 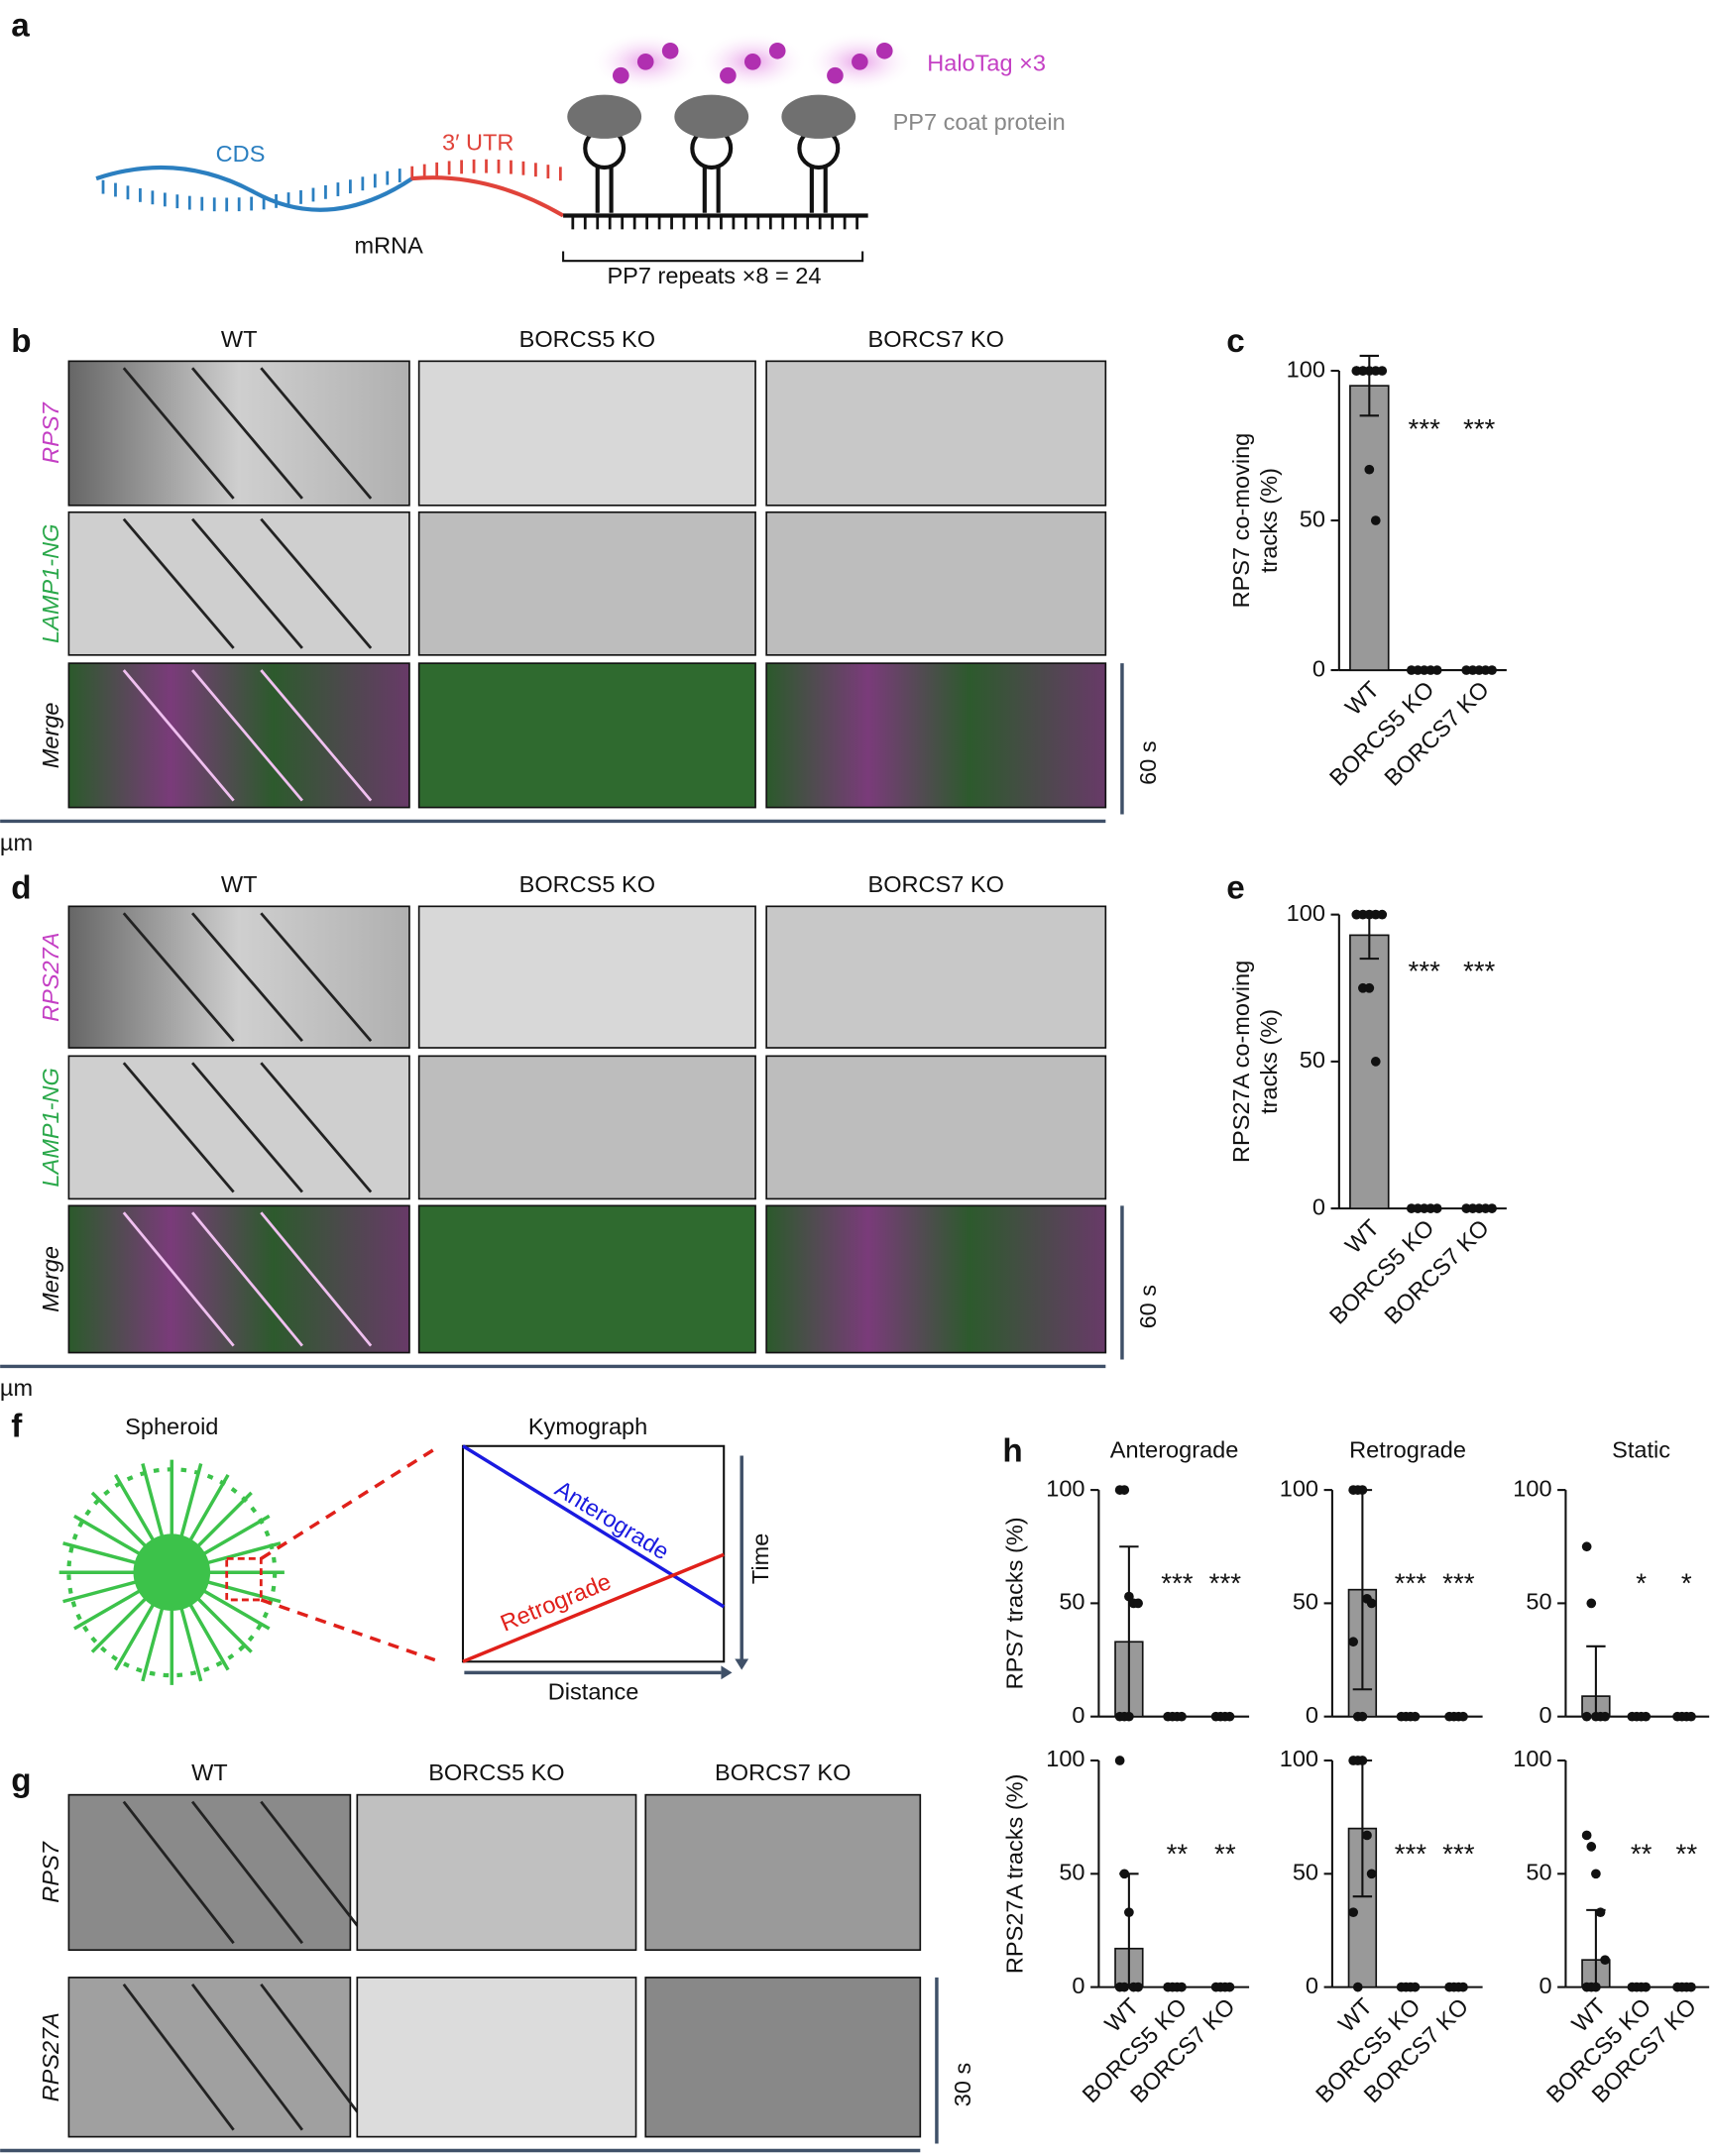 I want to click on spheroid-core, so click(x=172, y=1572).